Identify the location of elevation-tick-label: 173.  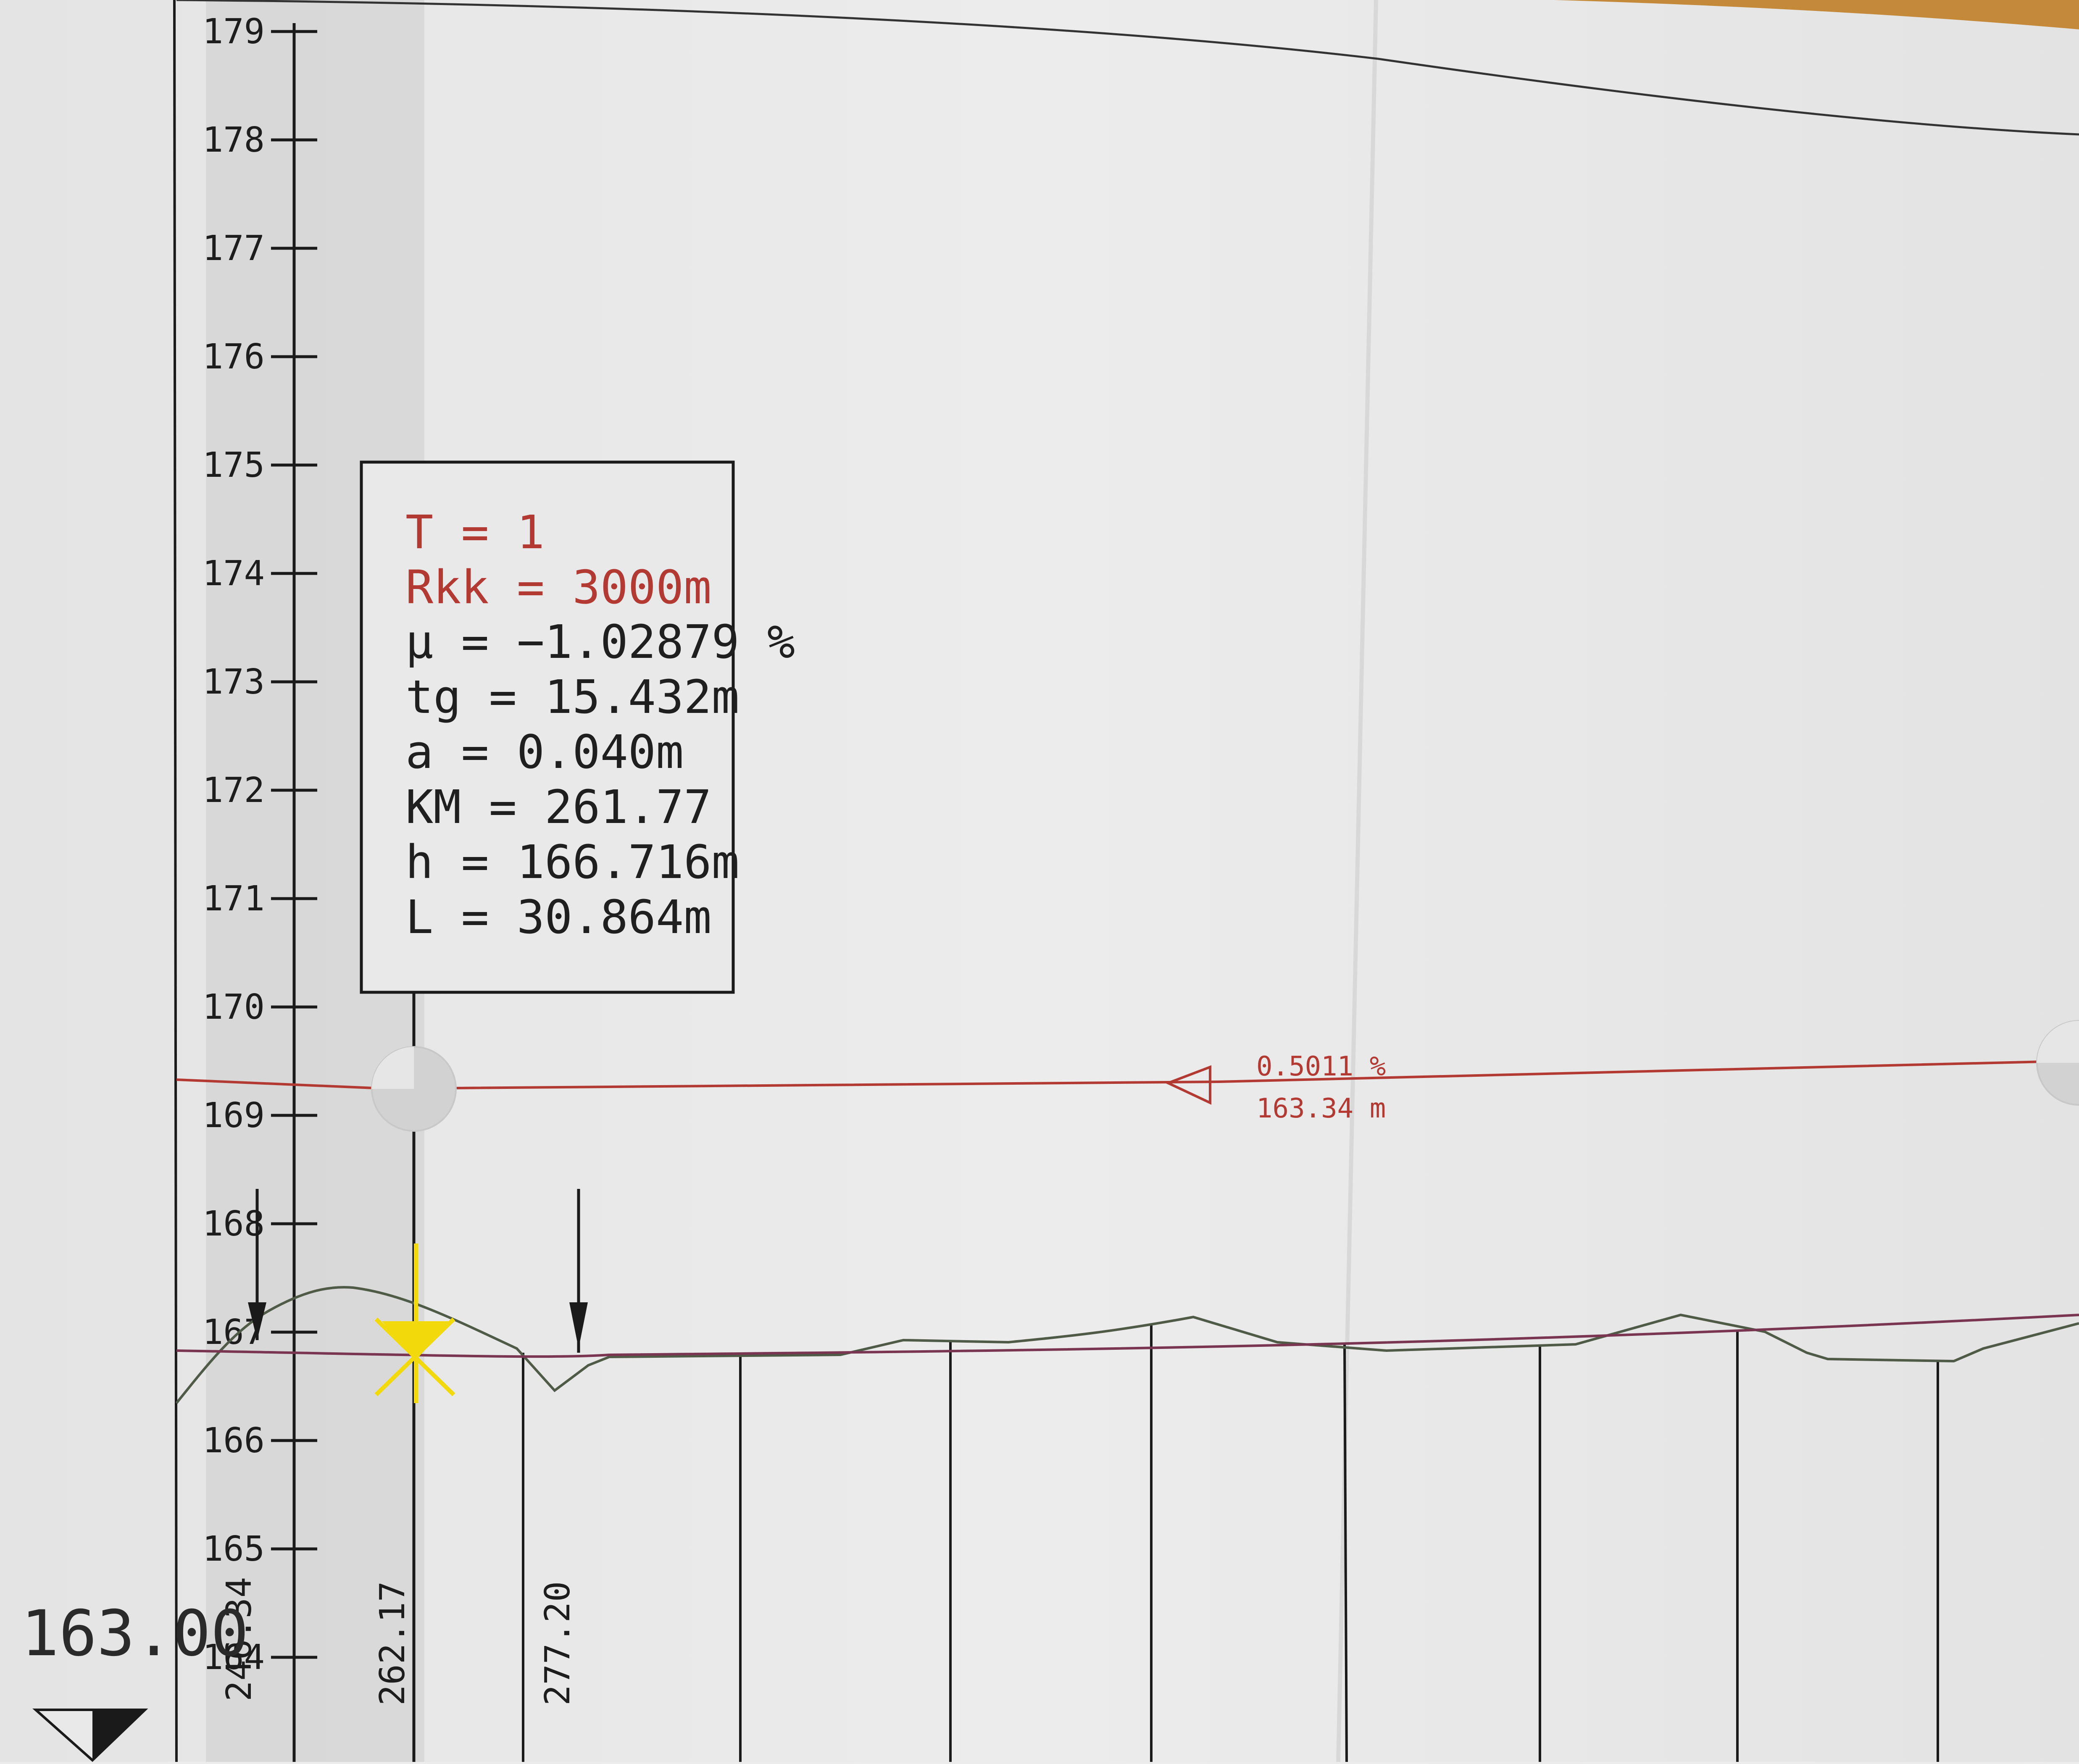
(234, 682).